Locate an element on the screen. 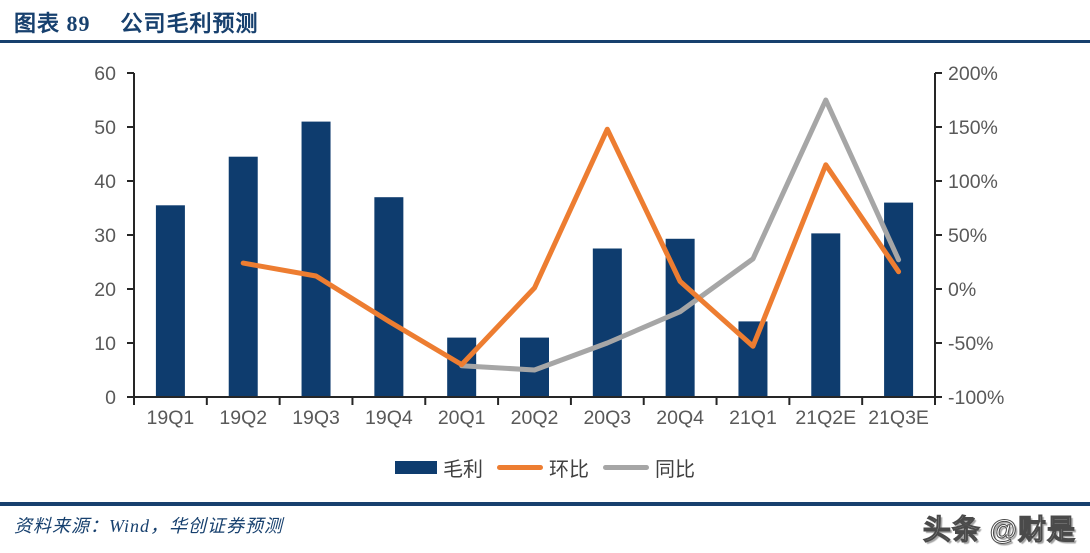  x-axis-label: 19Q4 is located at coordinates (389, 418).